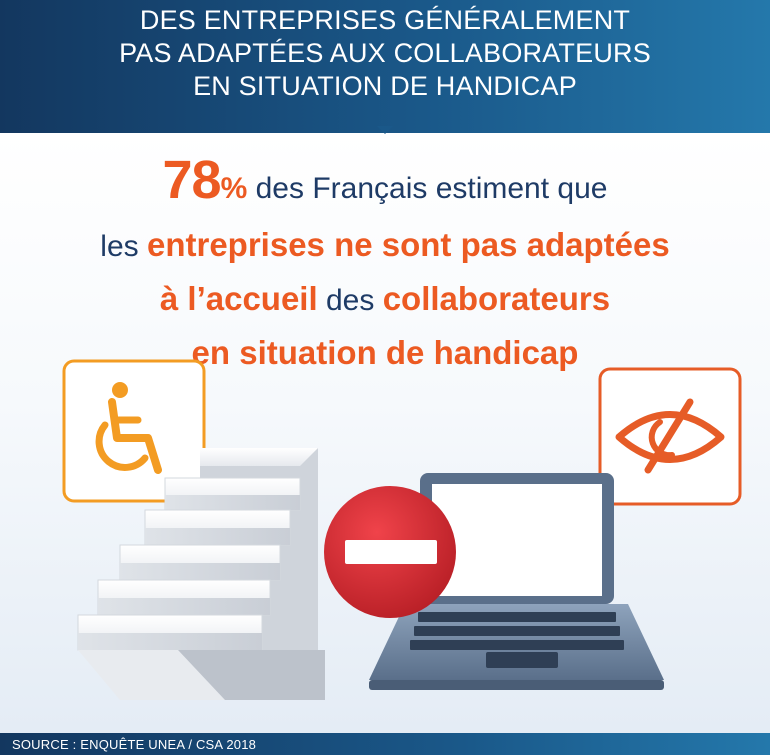  I want to click on no-entry-sign, so click(390, 552).